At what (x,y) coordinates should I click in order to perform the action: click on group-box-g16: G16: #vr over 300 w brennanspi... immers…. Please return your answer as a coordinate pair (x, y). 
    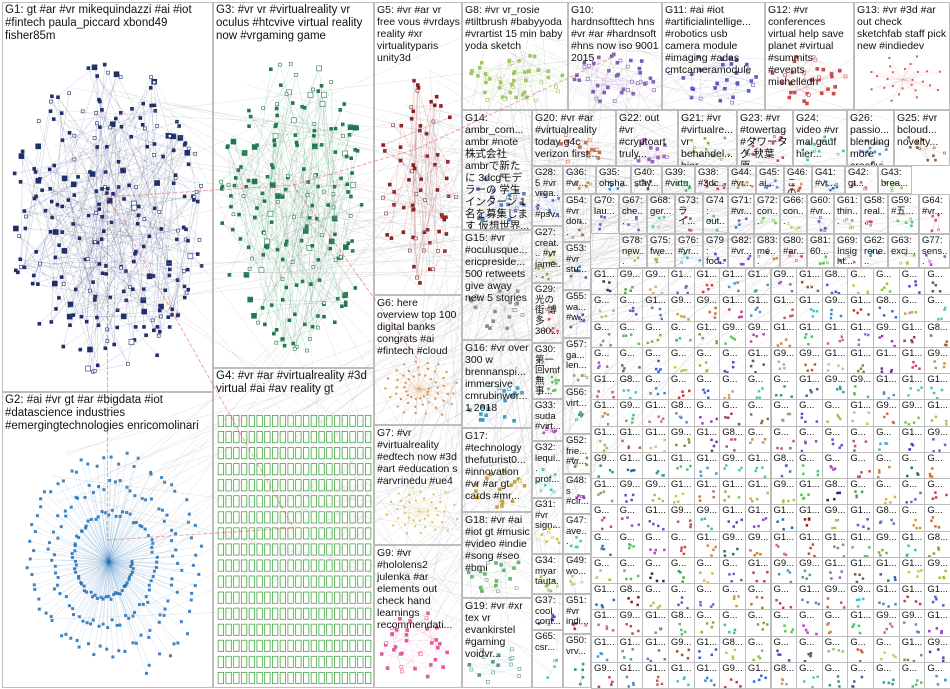
    Looking at the image, I should click on (497, 384).